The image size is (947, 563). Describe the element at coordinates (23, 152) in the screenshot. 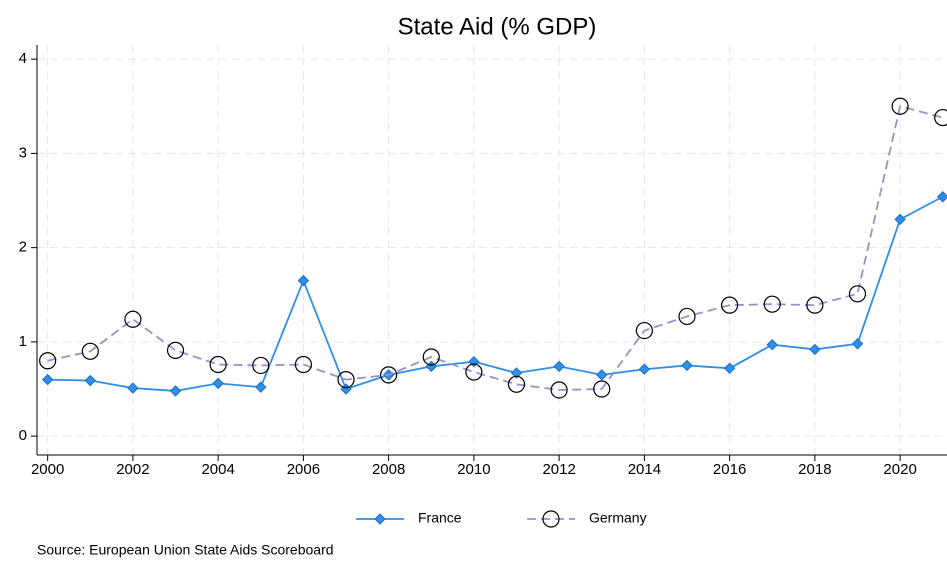

I see `y-tick-label: 3` at that location.